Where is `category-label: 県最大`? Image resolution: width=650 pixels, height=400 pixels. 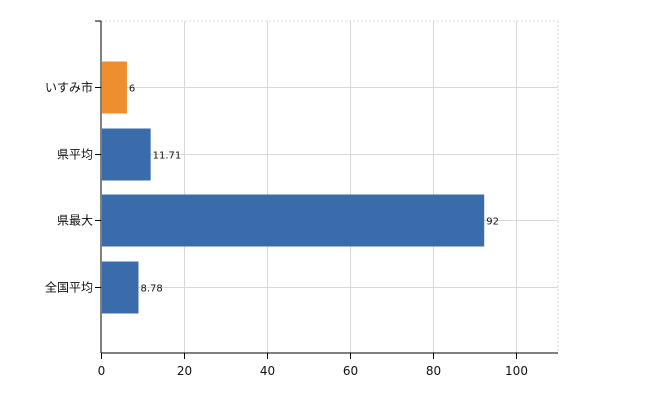 category-label: 県最大 is located at coordinates (75, 221).